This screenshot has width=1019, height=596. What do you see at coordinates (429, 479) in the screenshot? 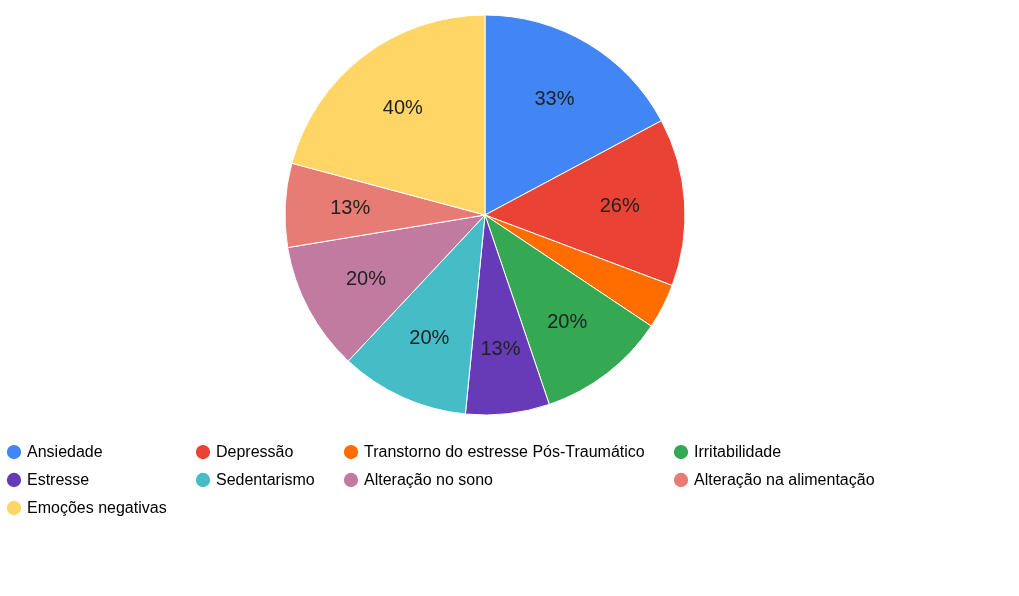
I see `legend-label: Alteração no sono` at bounding box center [429, 479].